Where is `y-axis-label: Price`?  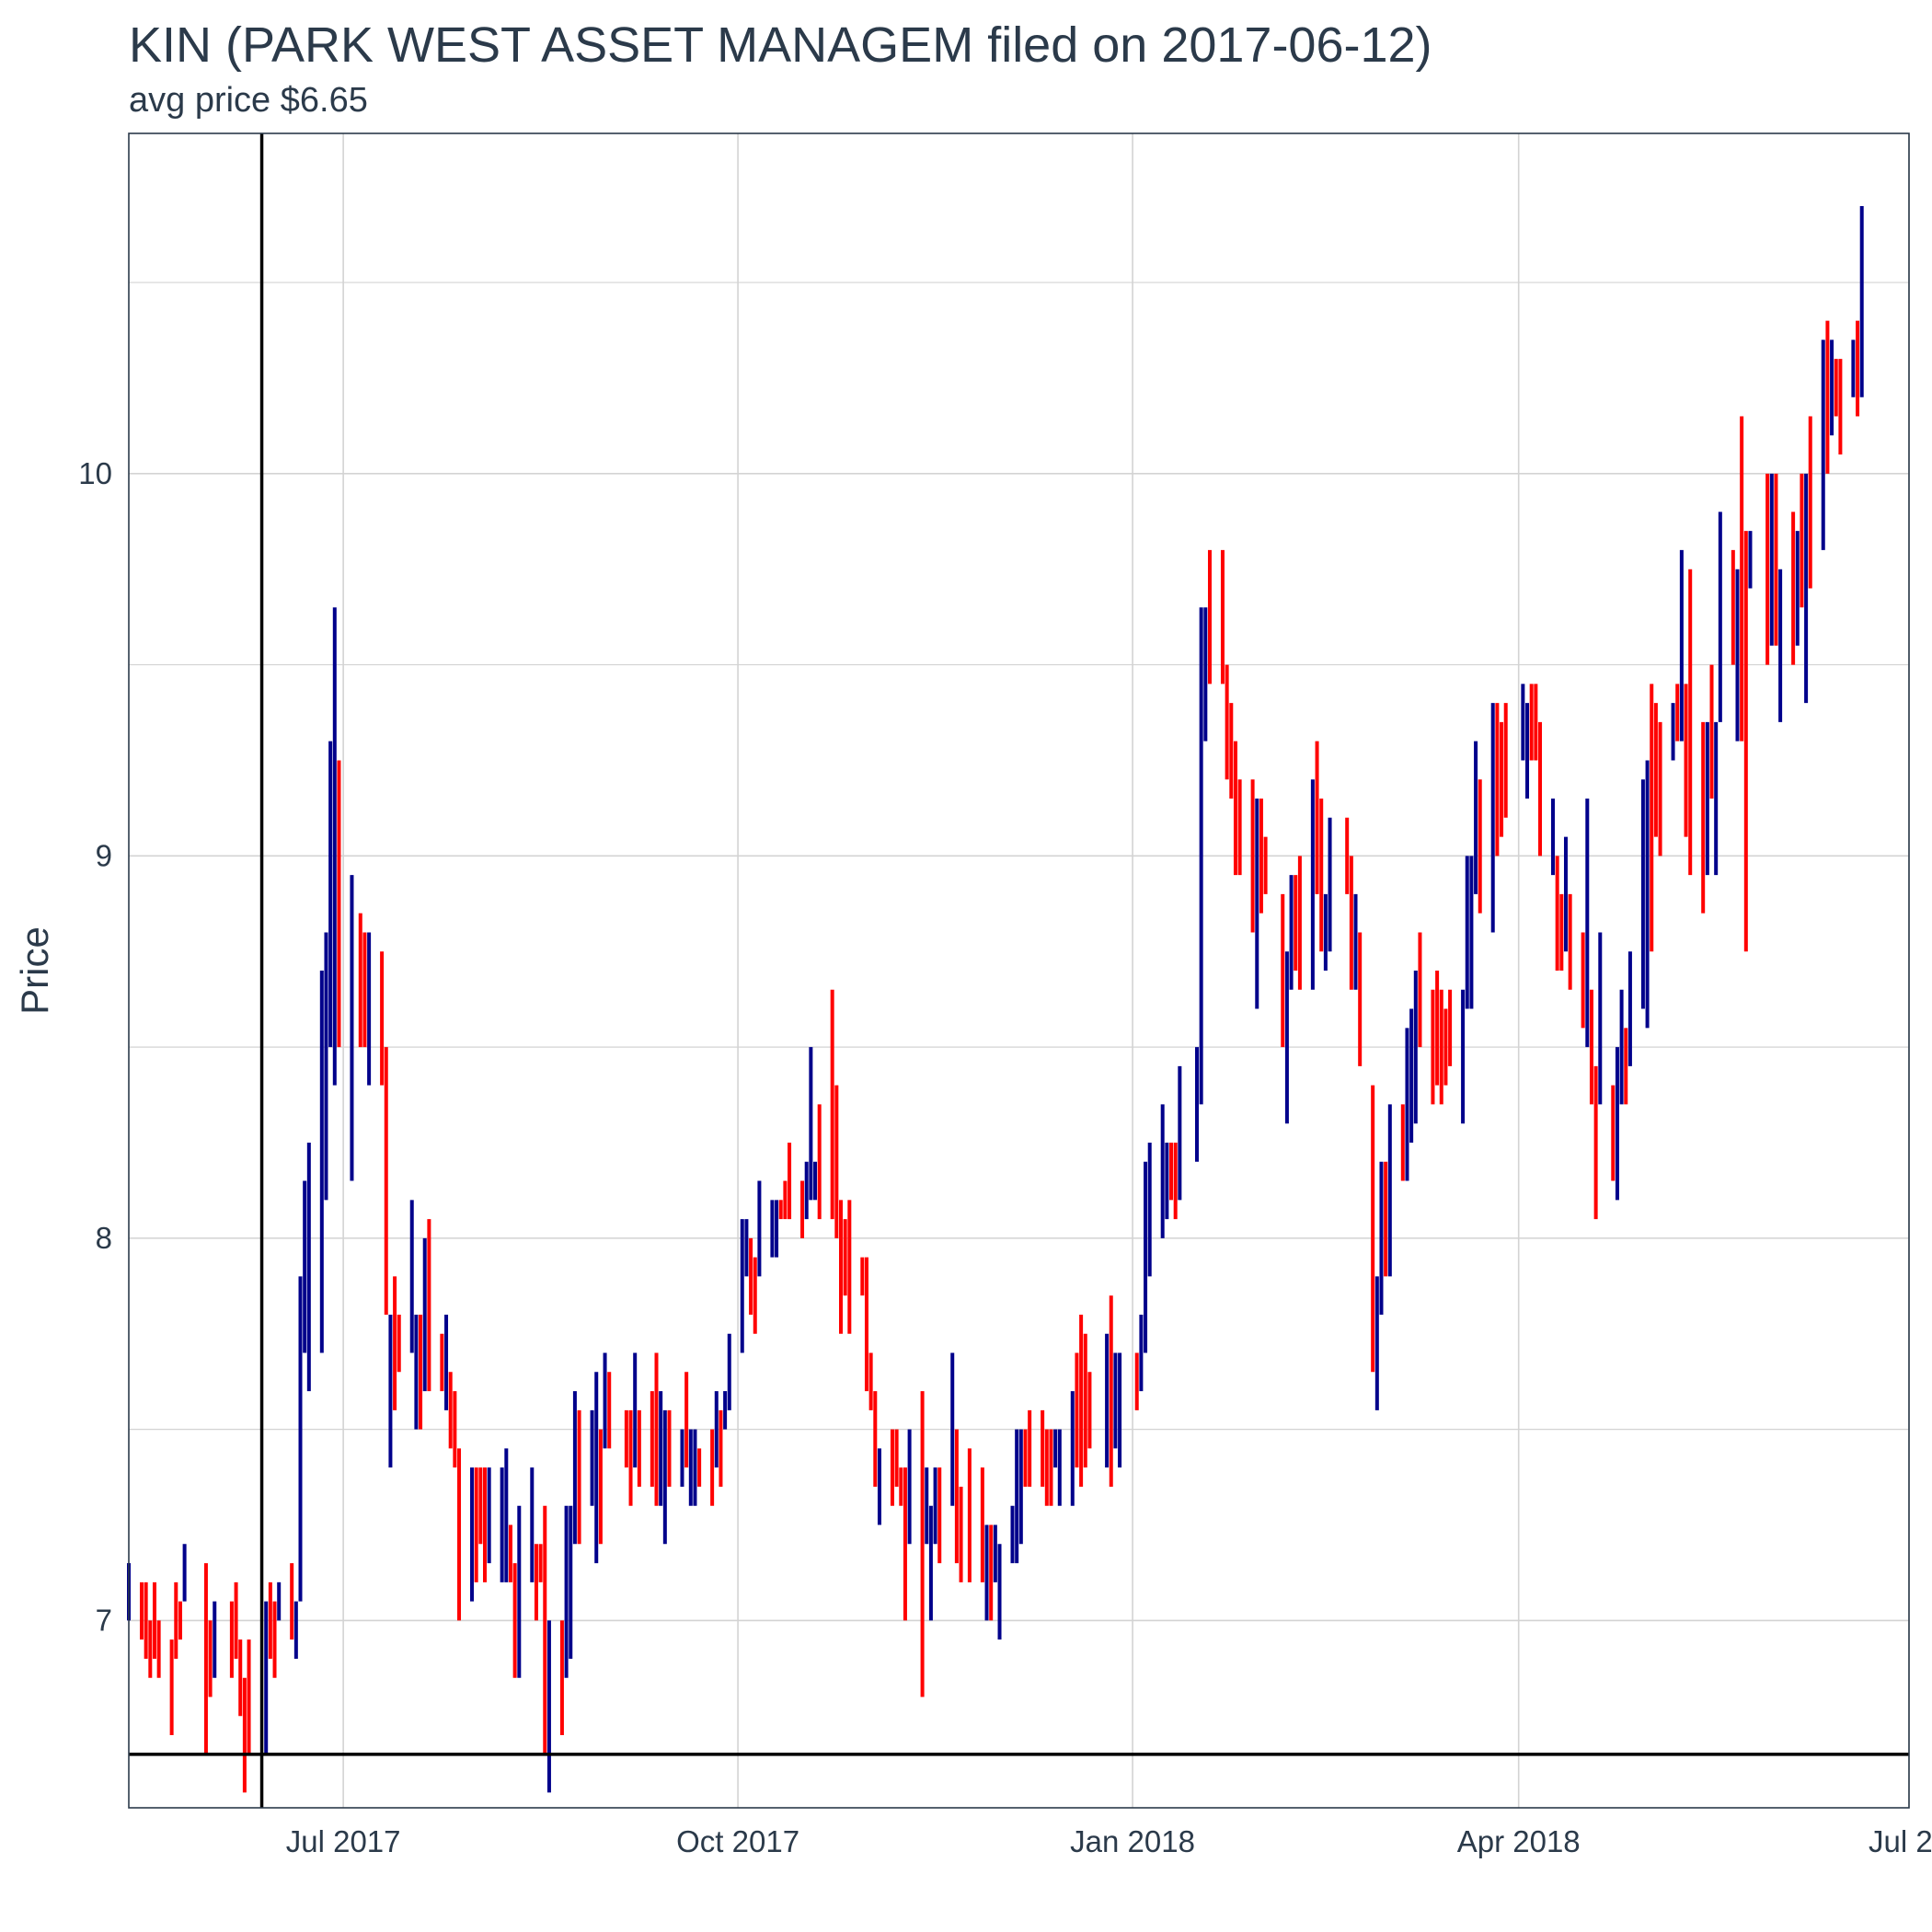
y-axis-label: Price is located at coordinates (34, 970).